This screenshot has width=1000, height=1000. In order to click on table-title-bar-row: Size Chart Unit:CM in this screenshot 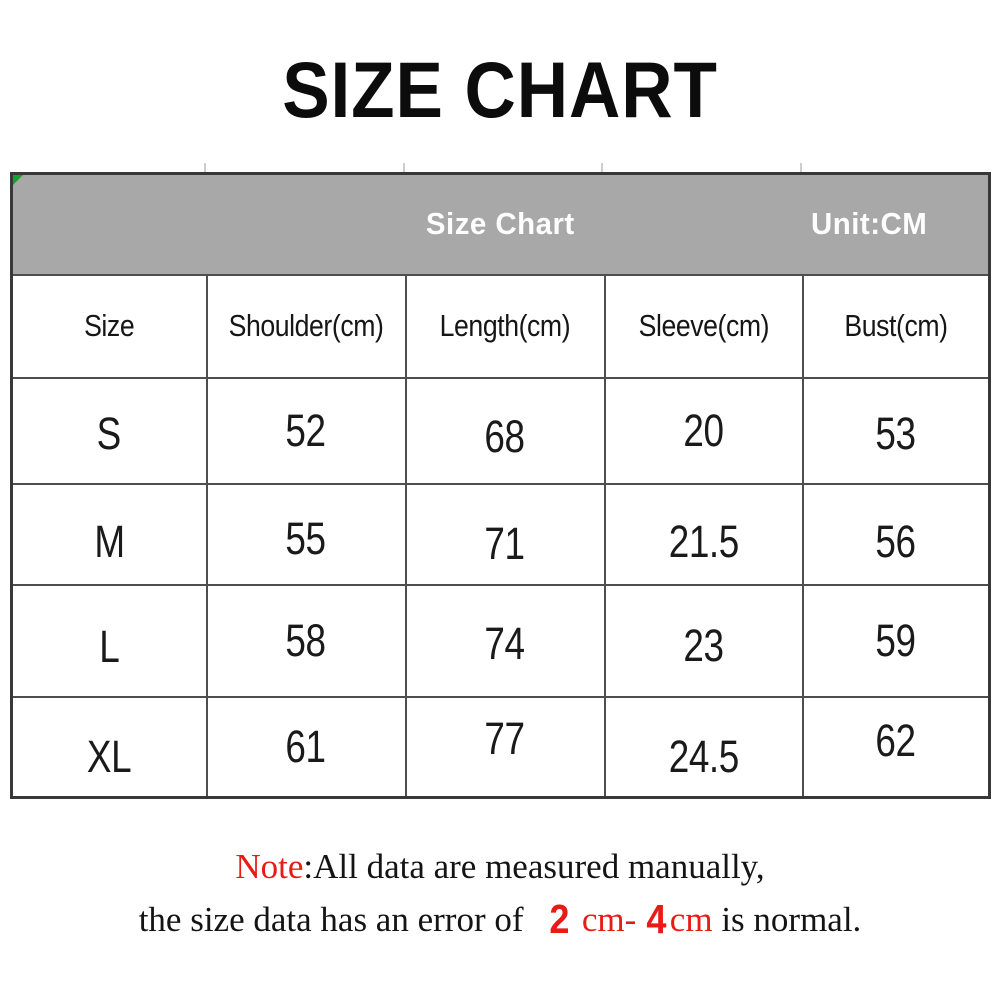, I will do `click(500, 224)`.